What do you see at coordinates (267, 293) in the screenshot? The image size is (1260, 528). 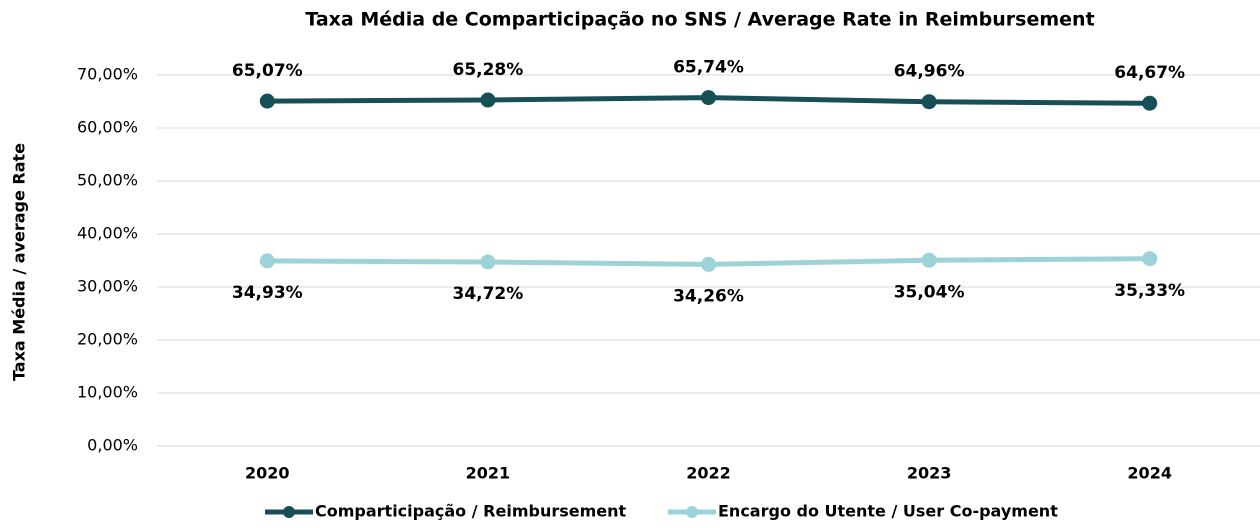 I see `data-label: 34,93%` at bounding box center [267, 293].